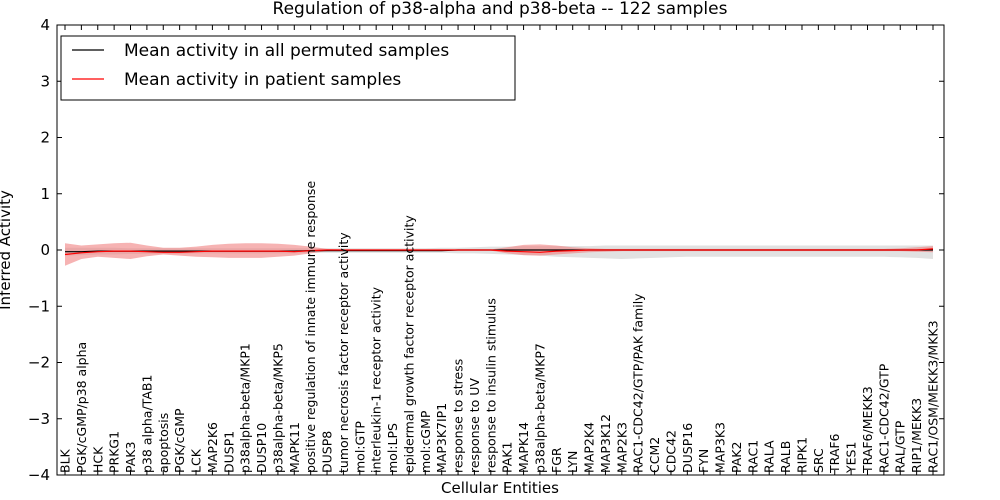 Image resolution: width=1000 pixels, height=500 pixels. What do you see at coordinates (458, 416) in the screenshot?
I see `x-category-label: response to stress` at bounding box center [458, 416].